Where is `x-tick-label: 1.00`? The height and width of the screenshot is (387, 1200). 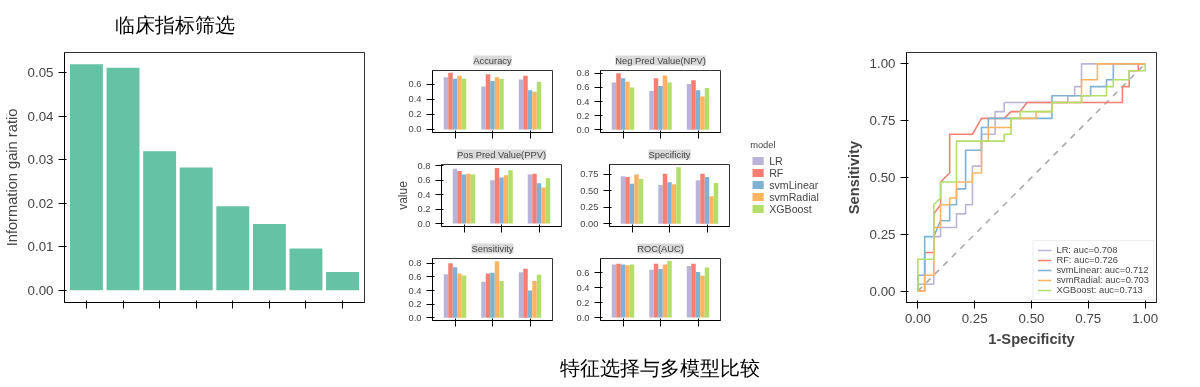
x-tick-label: 1.00 is located at coordinates (1145, 318).